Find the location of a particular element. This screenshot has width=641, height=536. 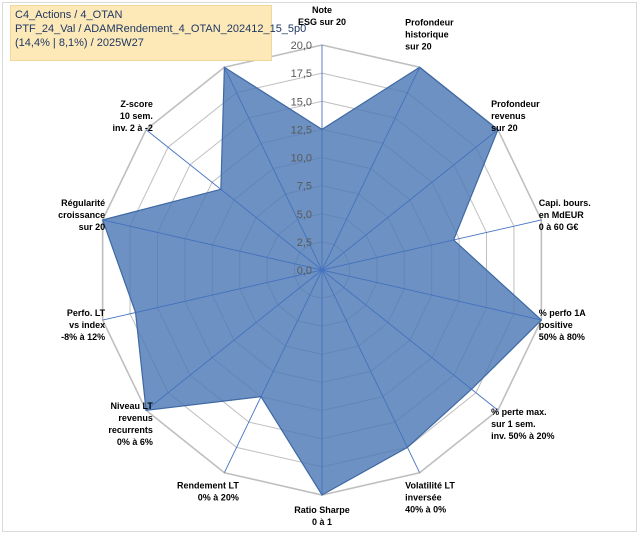

radar-tick-labels: 0,0 2,5 5,0 7,5 10,0 12,5 15,0 17,5 20,0 is located at coordinates (301, 158).